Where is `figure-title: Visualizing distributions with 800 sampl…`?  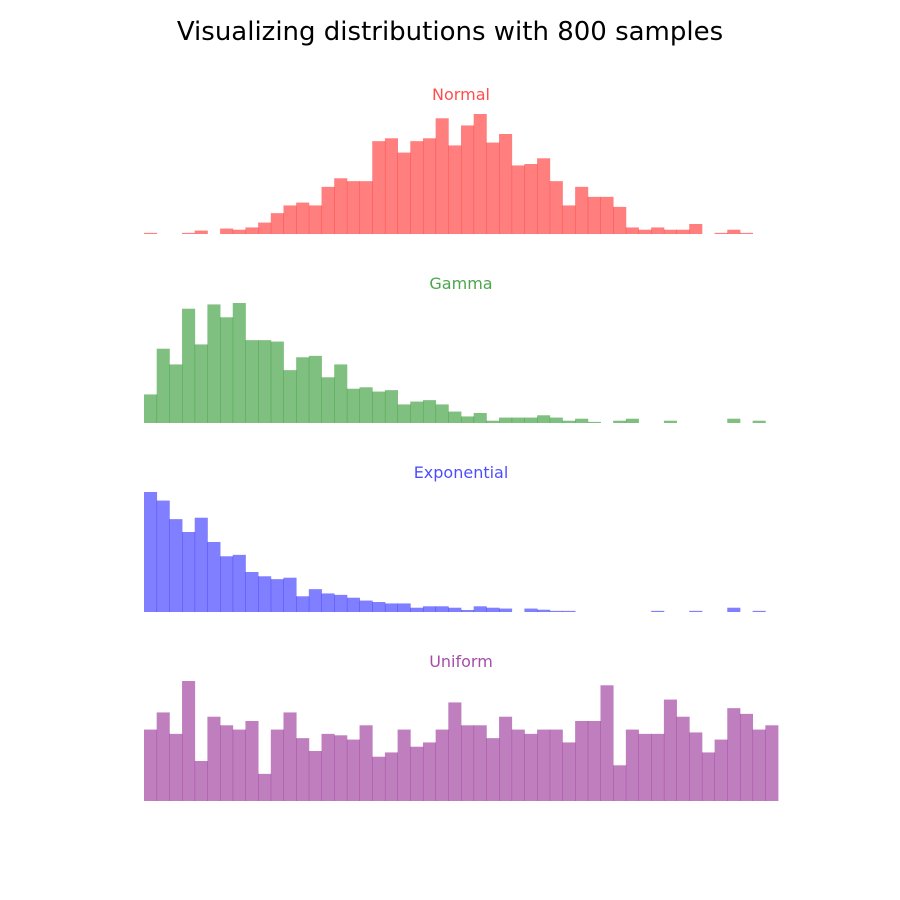
figure-title: Visualizing distributions with 800 sampl… is located at coordinates (450, 32).